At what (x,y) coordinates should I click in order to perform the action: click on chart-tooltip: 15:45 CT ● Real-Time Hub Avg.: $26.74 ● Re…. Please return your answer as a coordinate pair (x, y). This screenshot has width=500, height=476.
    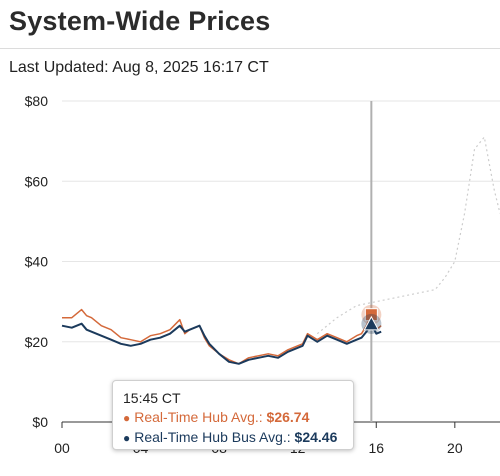
    Looking at the image, I should click on (233, 415).